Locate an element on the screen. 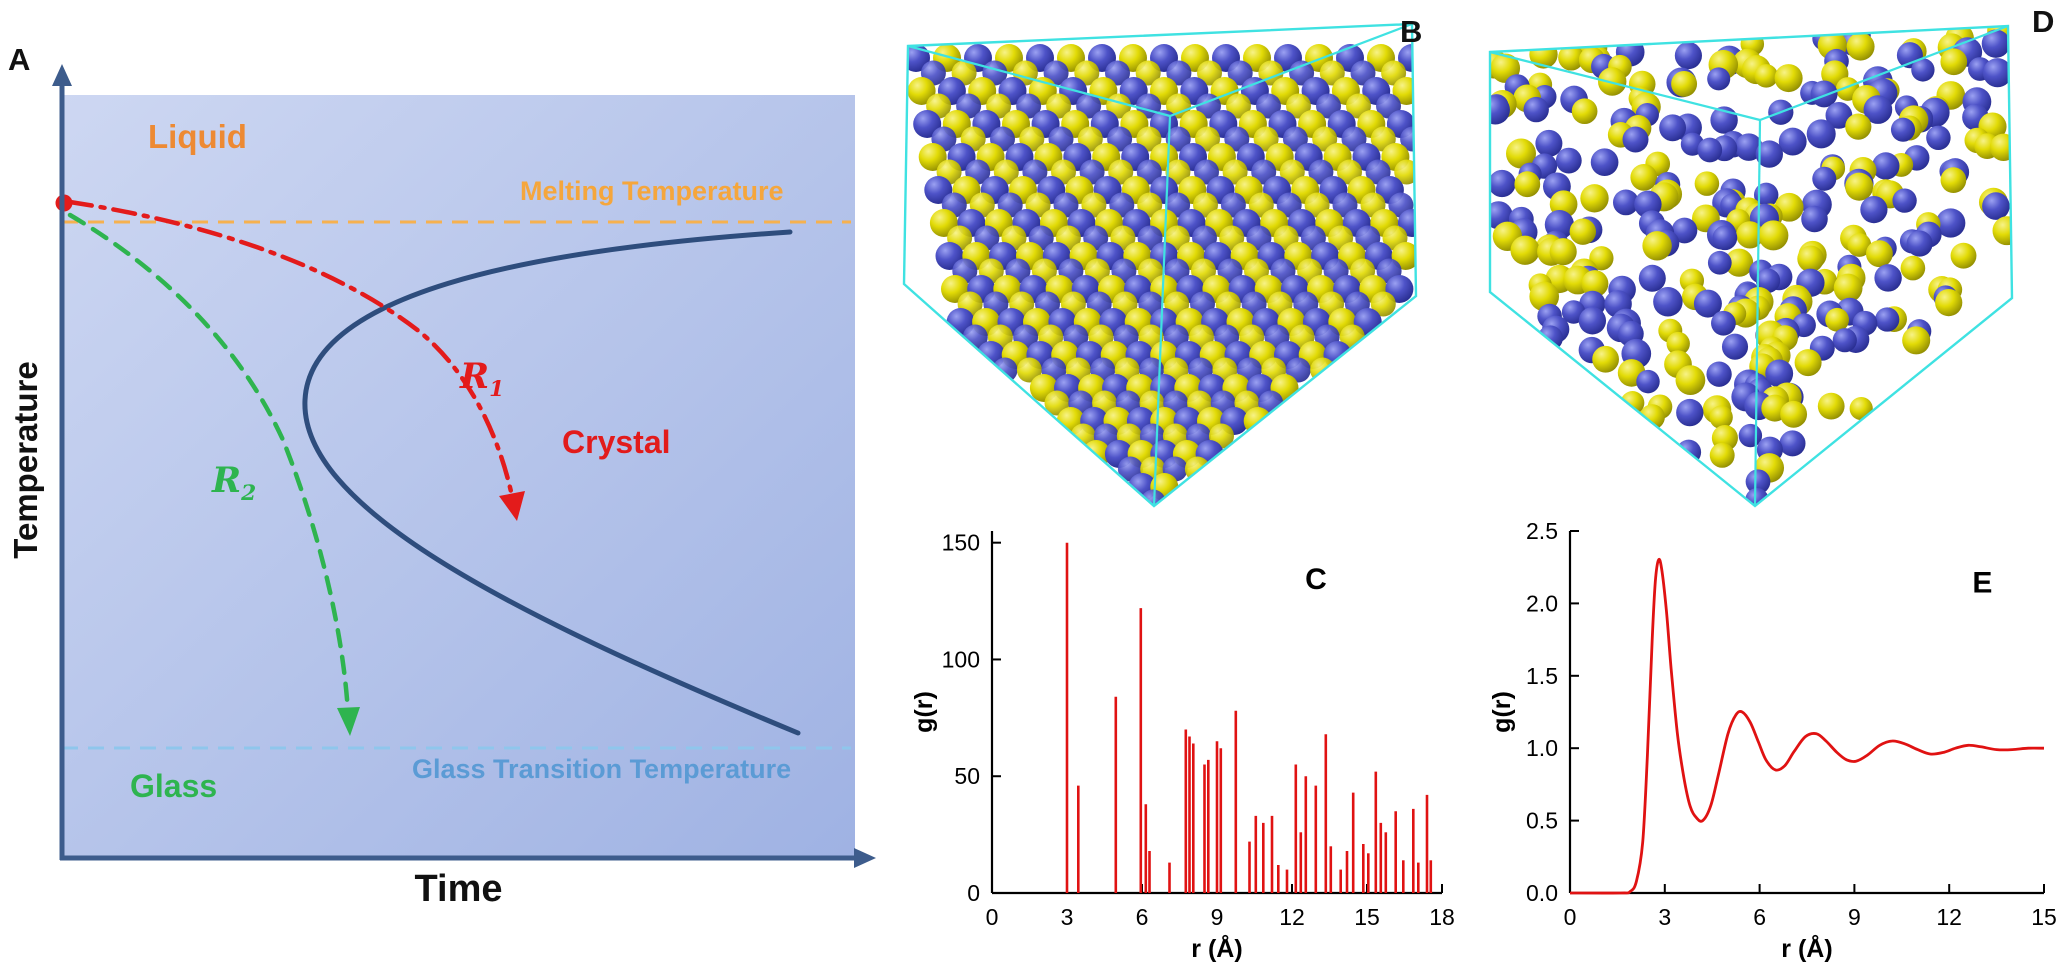 Image resolution: width=2070 pixels, height=964 pixels. y-tick-label: 1.5 is located at coordinates (1542, 676).